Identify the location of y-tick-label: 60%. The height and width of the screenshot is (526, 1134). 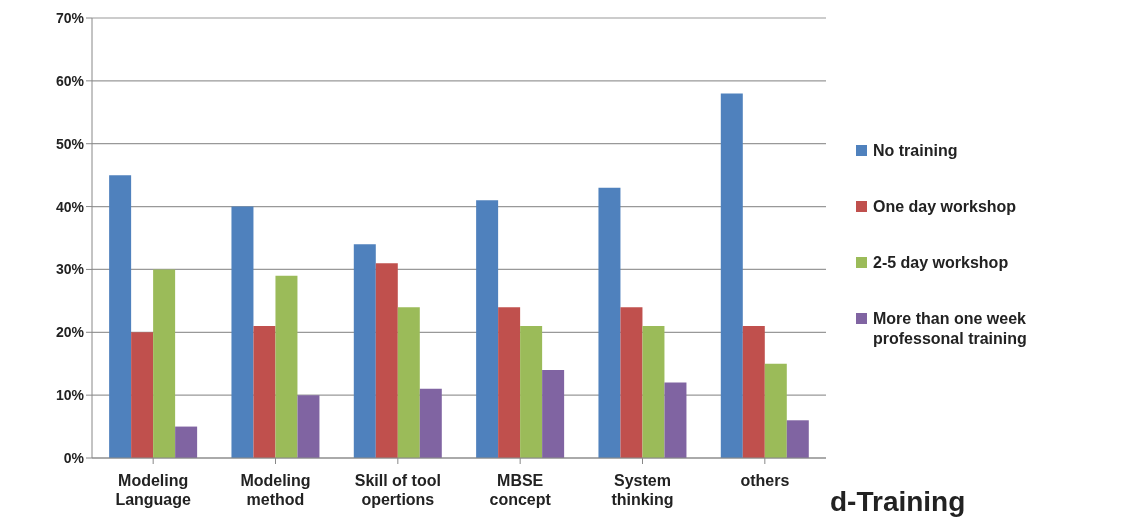
(70, 80).